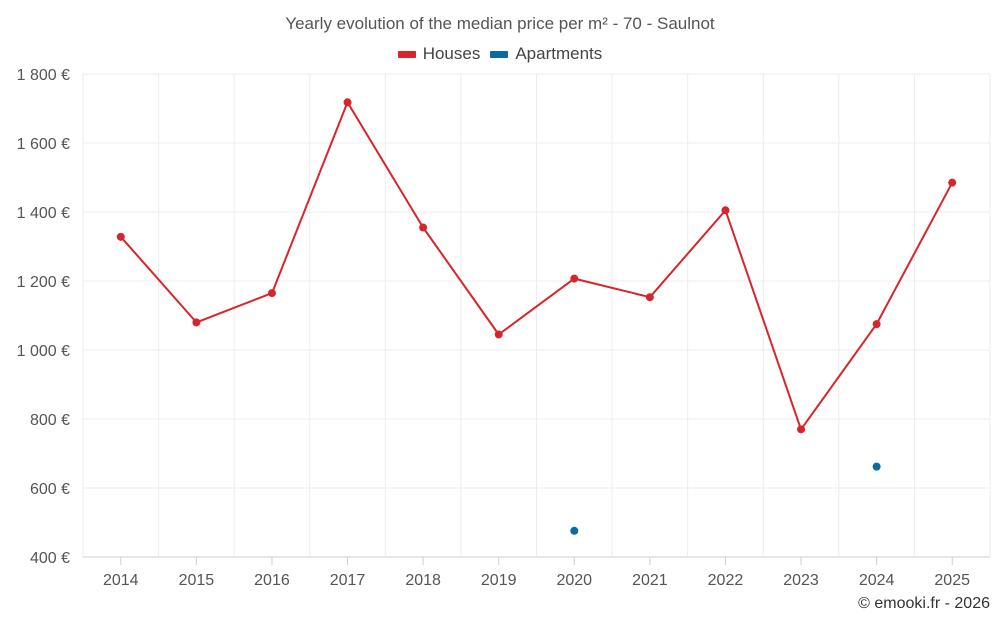  I want to click on legend: Houses Apartments, so click(500, 54).